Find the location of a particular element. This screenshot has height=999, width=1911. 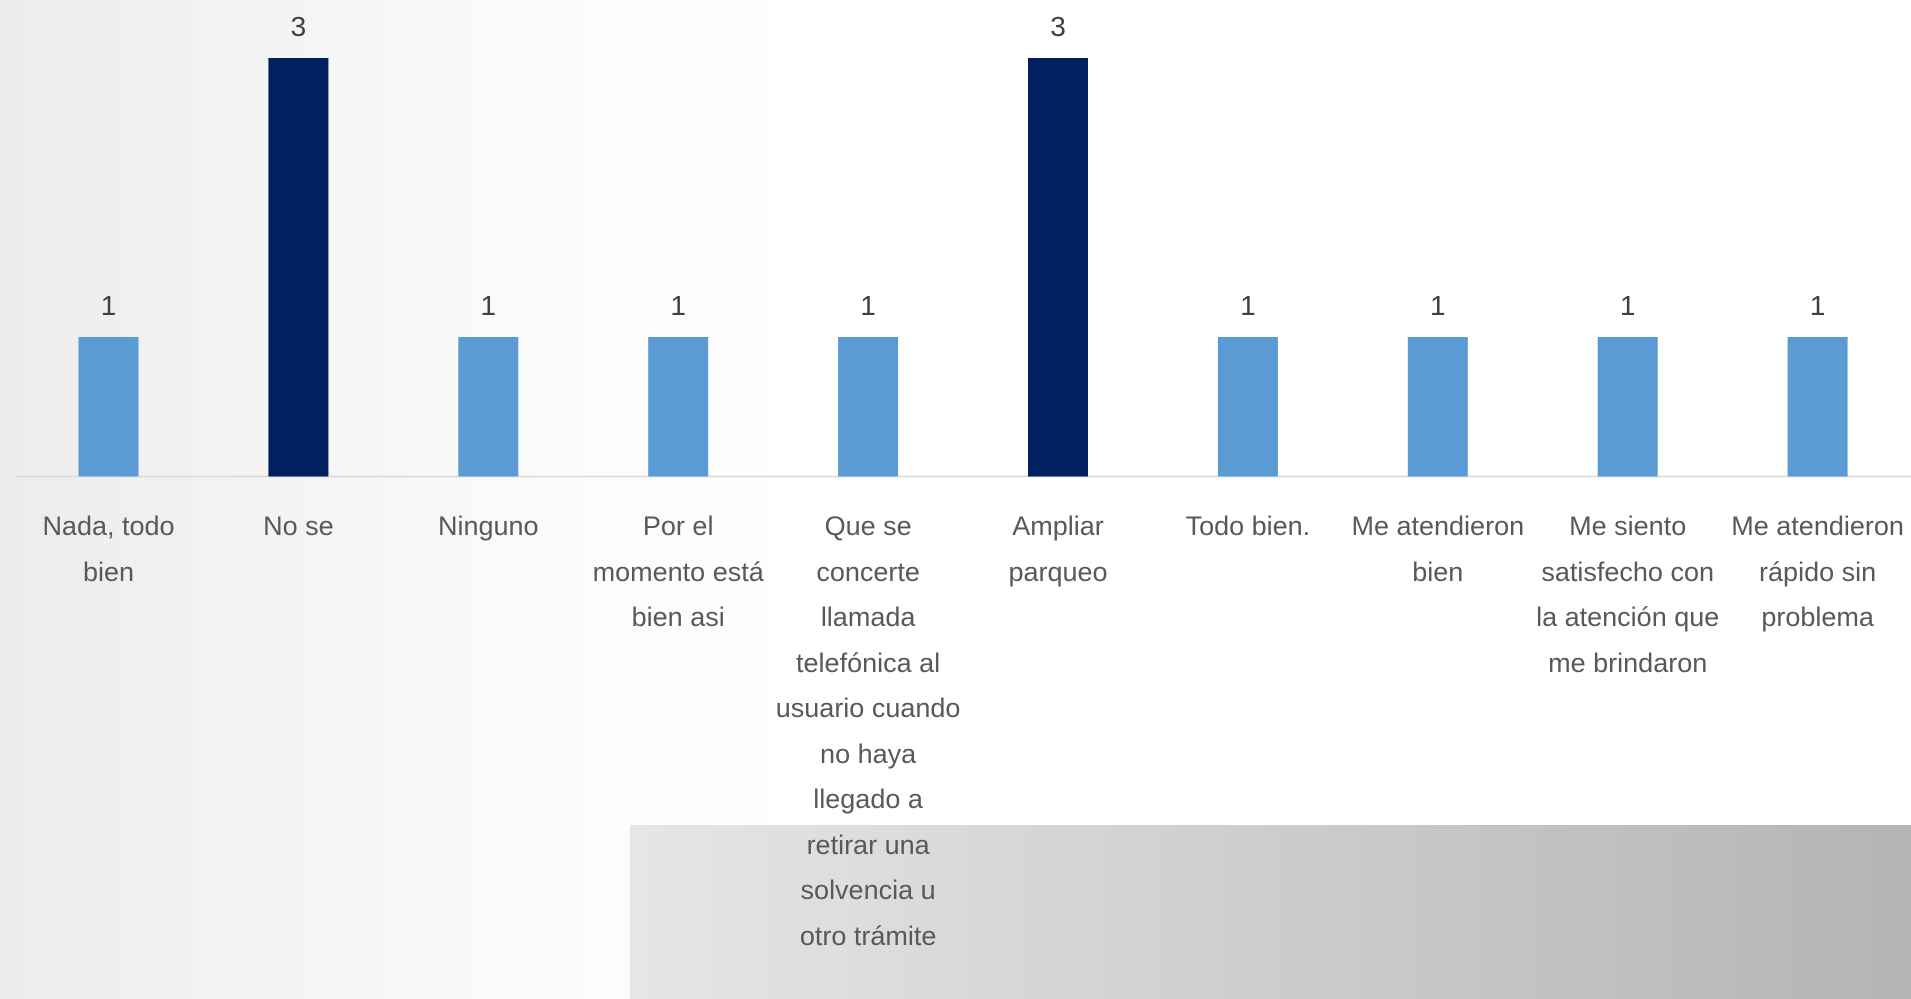

x-tick-label: Me atendieron rápido sin problema is located at coordinates (1817, 571).